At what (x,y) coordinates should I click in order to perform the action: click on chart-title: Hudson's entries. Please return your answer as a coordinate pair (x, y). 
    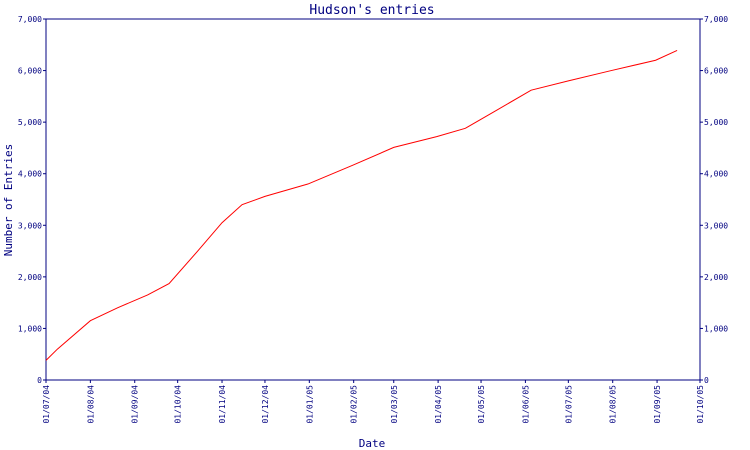
    Looking at the image, I should click on (371, 10).